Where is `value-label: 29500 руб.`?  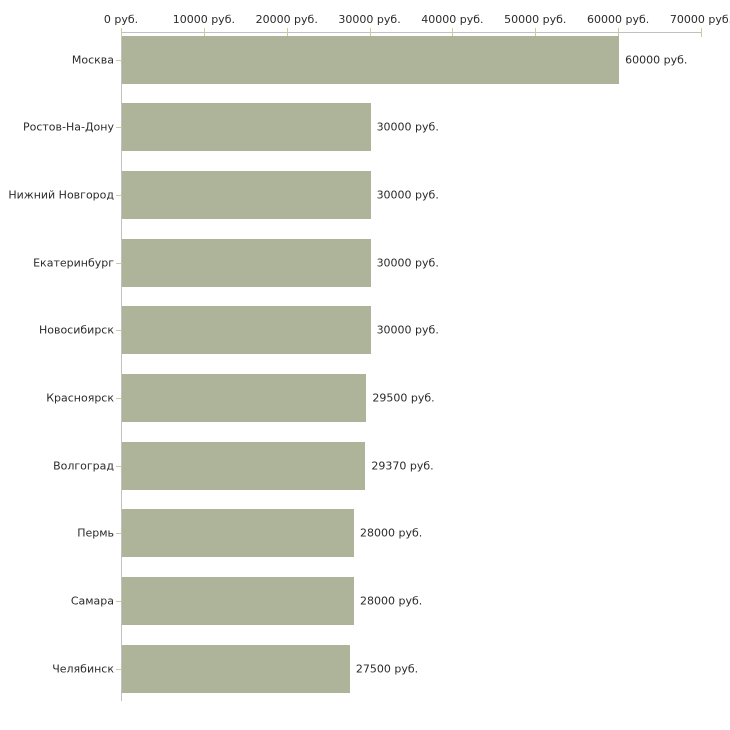 value-label: 29500 руб. is located at coordinates (403, 398).